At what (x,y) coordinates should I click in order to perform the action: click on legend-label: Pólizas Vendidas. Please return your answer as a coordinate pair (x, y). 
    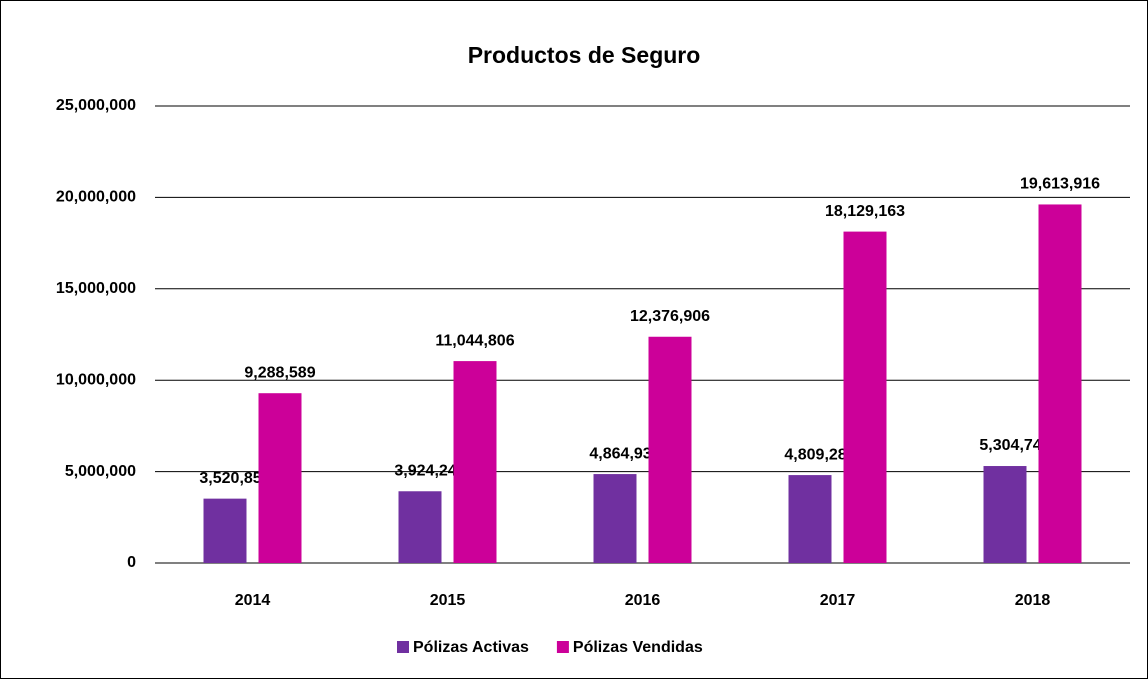
    Looking at the image, I should click on (638, 647).